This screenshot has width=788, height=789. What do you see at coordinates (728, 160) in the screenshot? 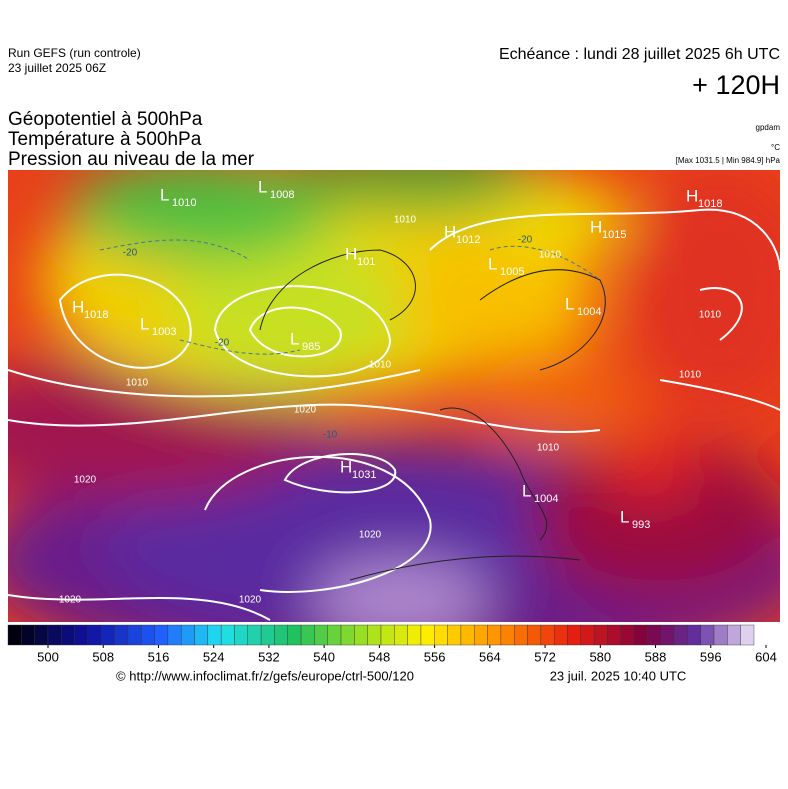
I see `unit: [Max 1031.5 | Min 984.9] hPa` at bounding box center [728, 160].